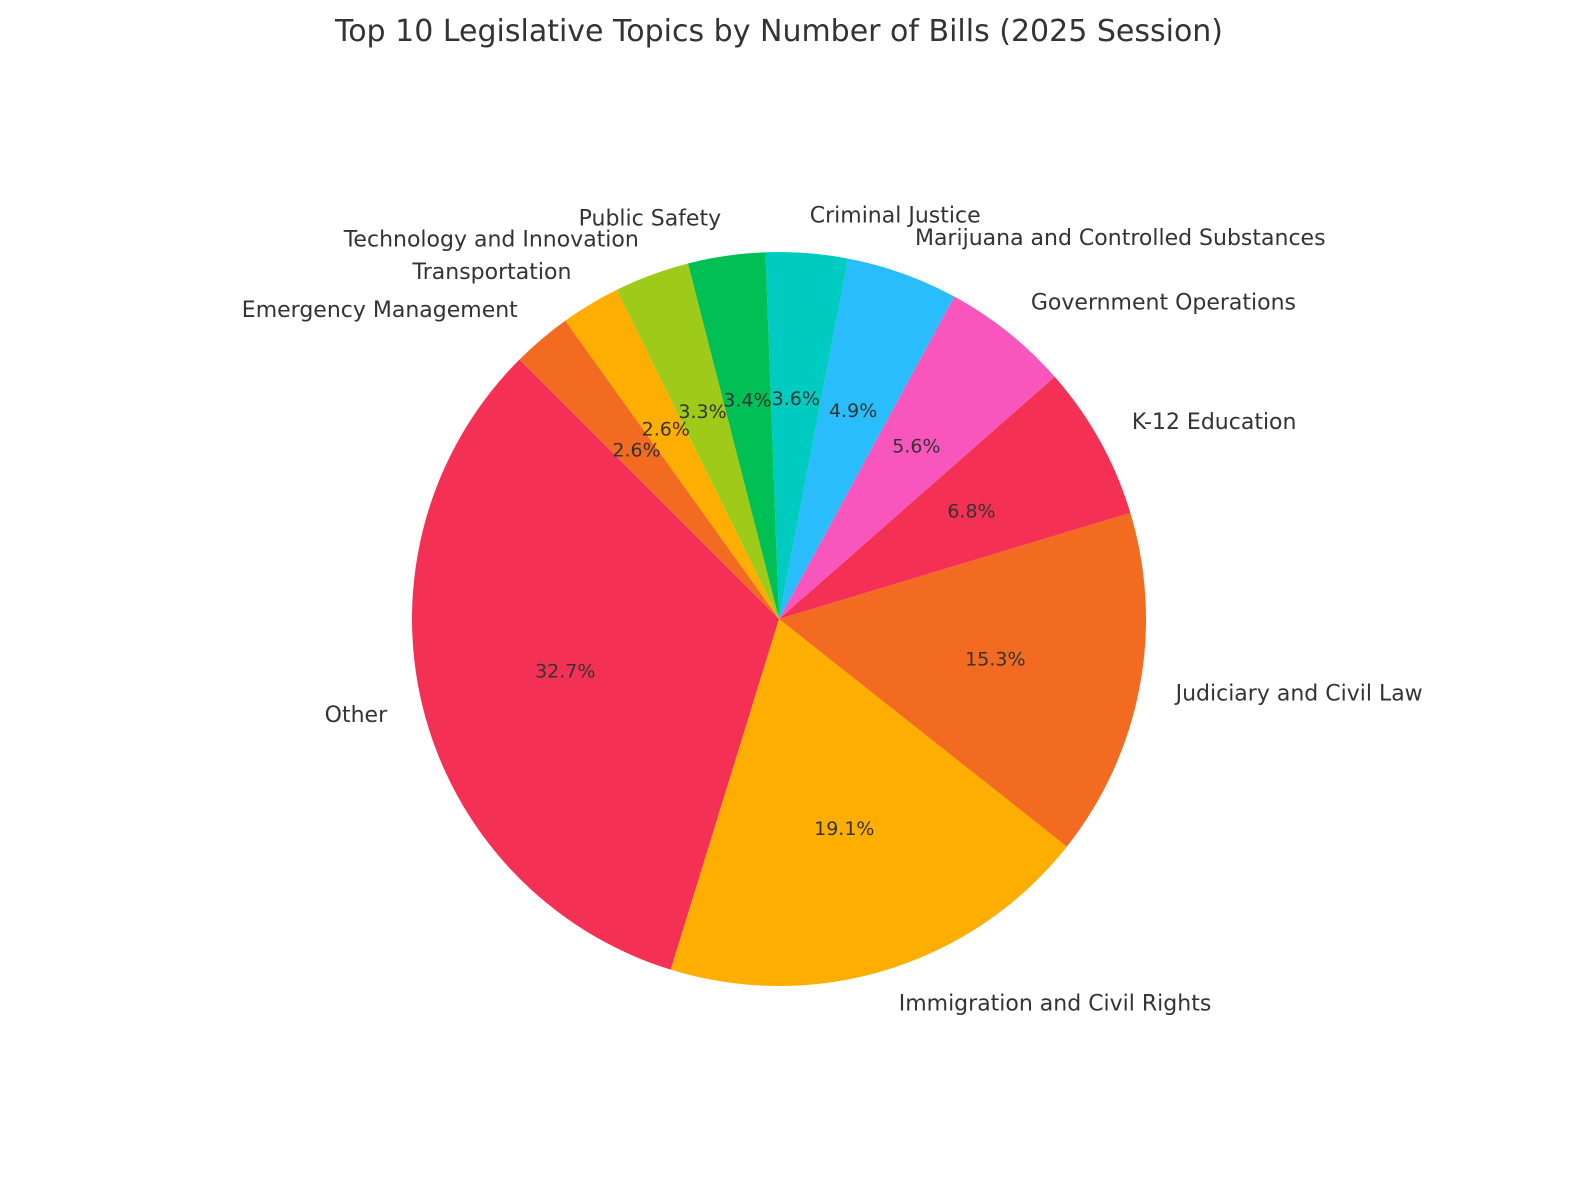 This screenshot has height=1200, width=1569. I want to click on slice-label: Public Safety, so click(650, 218).